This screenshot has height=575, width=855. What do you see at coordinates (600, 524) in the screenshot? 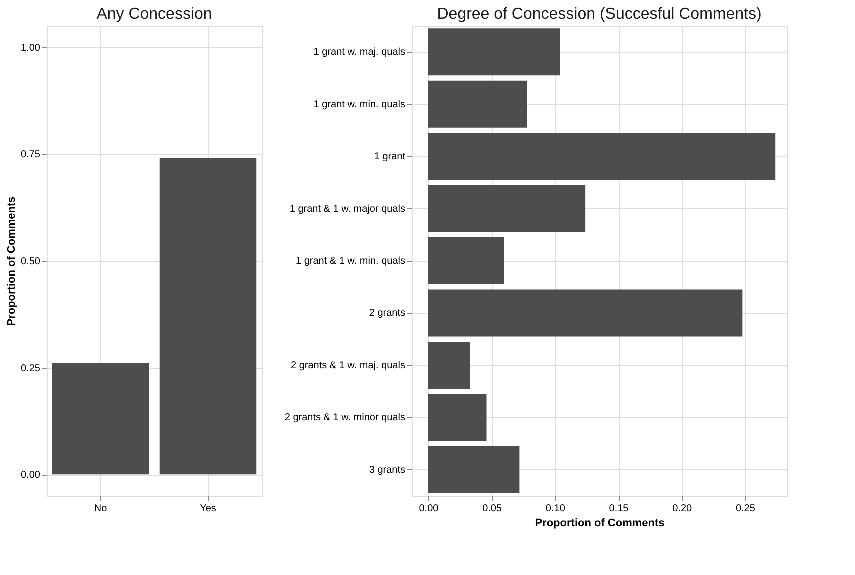
I see `x-axis-title: Proportion of Comments` at bounding box center [600, 524].